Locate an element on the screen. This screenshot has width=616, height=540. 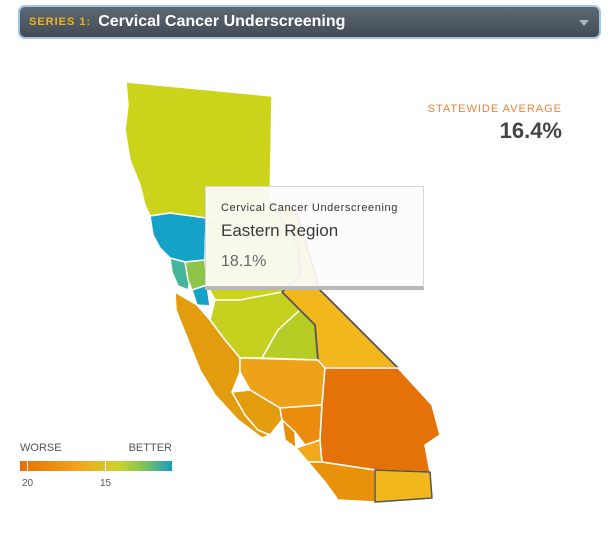
legend-tick-20: 20 is located at coordinates (28, 483).